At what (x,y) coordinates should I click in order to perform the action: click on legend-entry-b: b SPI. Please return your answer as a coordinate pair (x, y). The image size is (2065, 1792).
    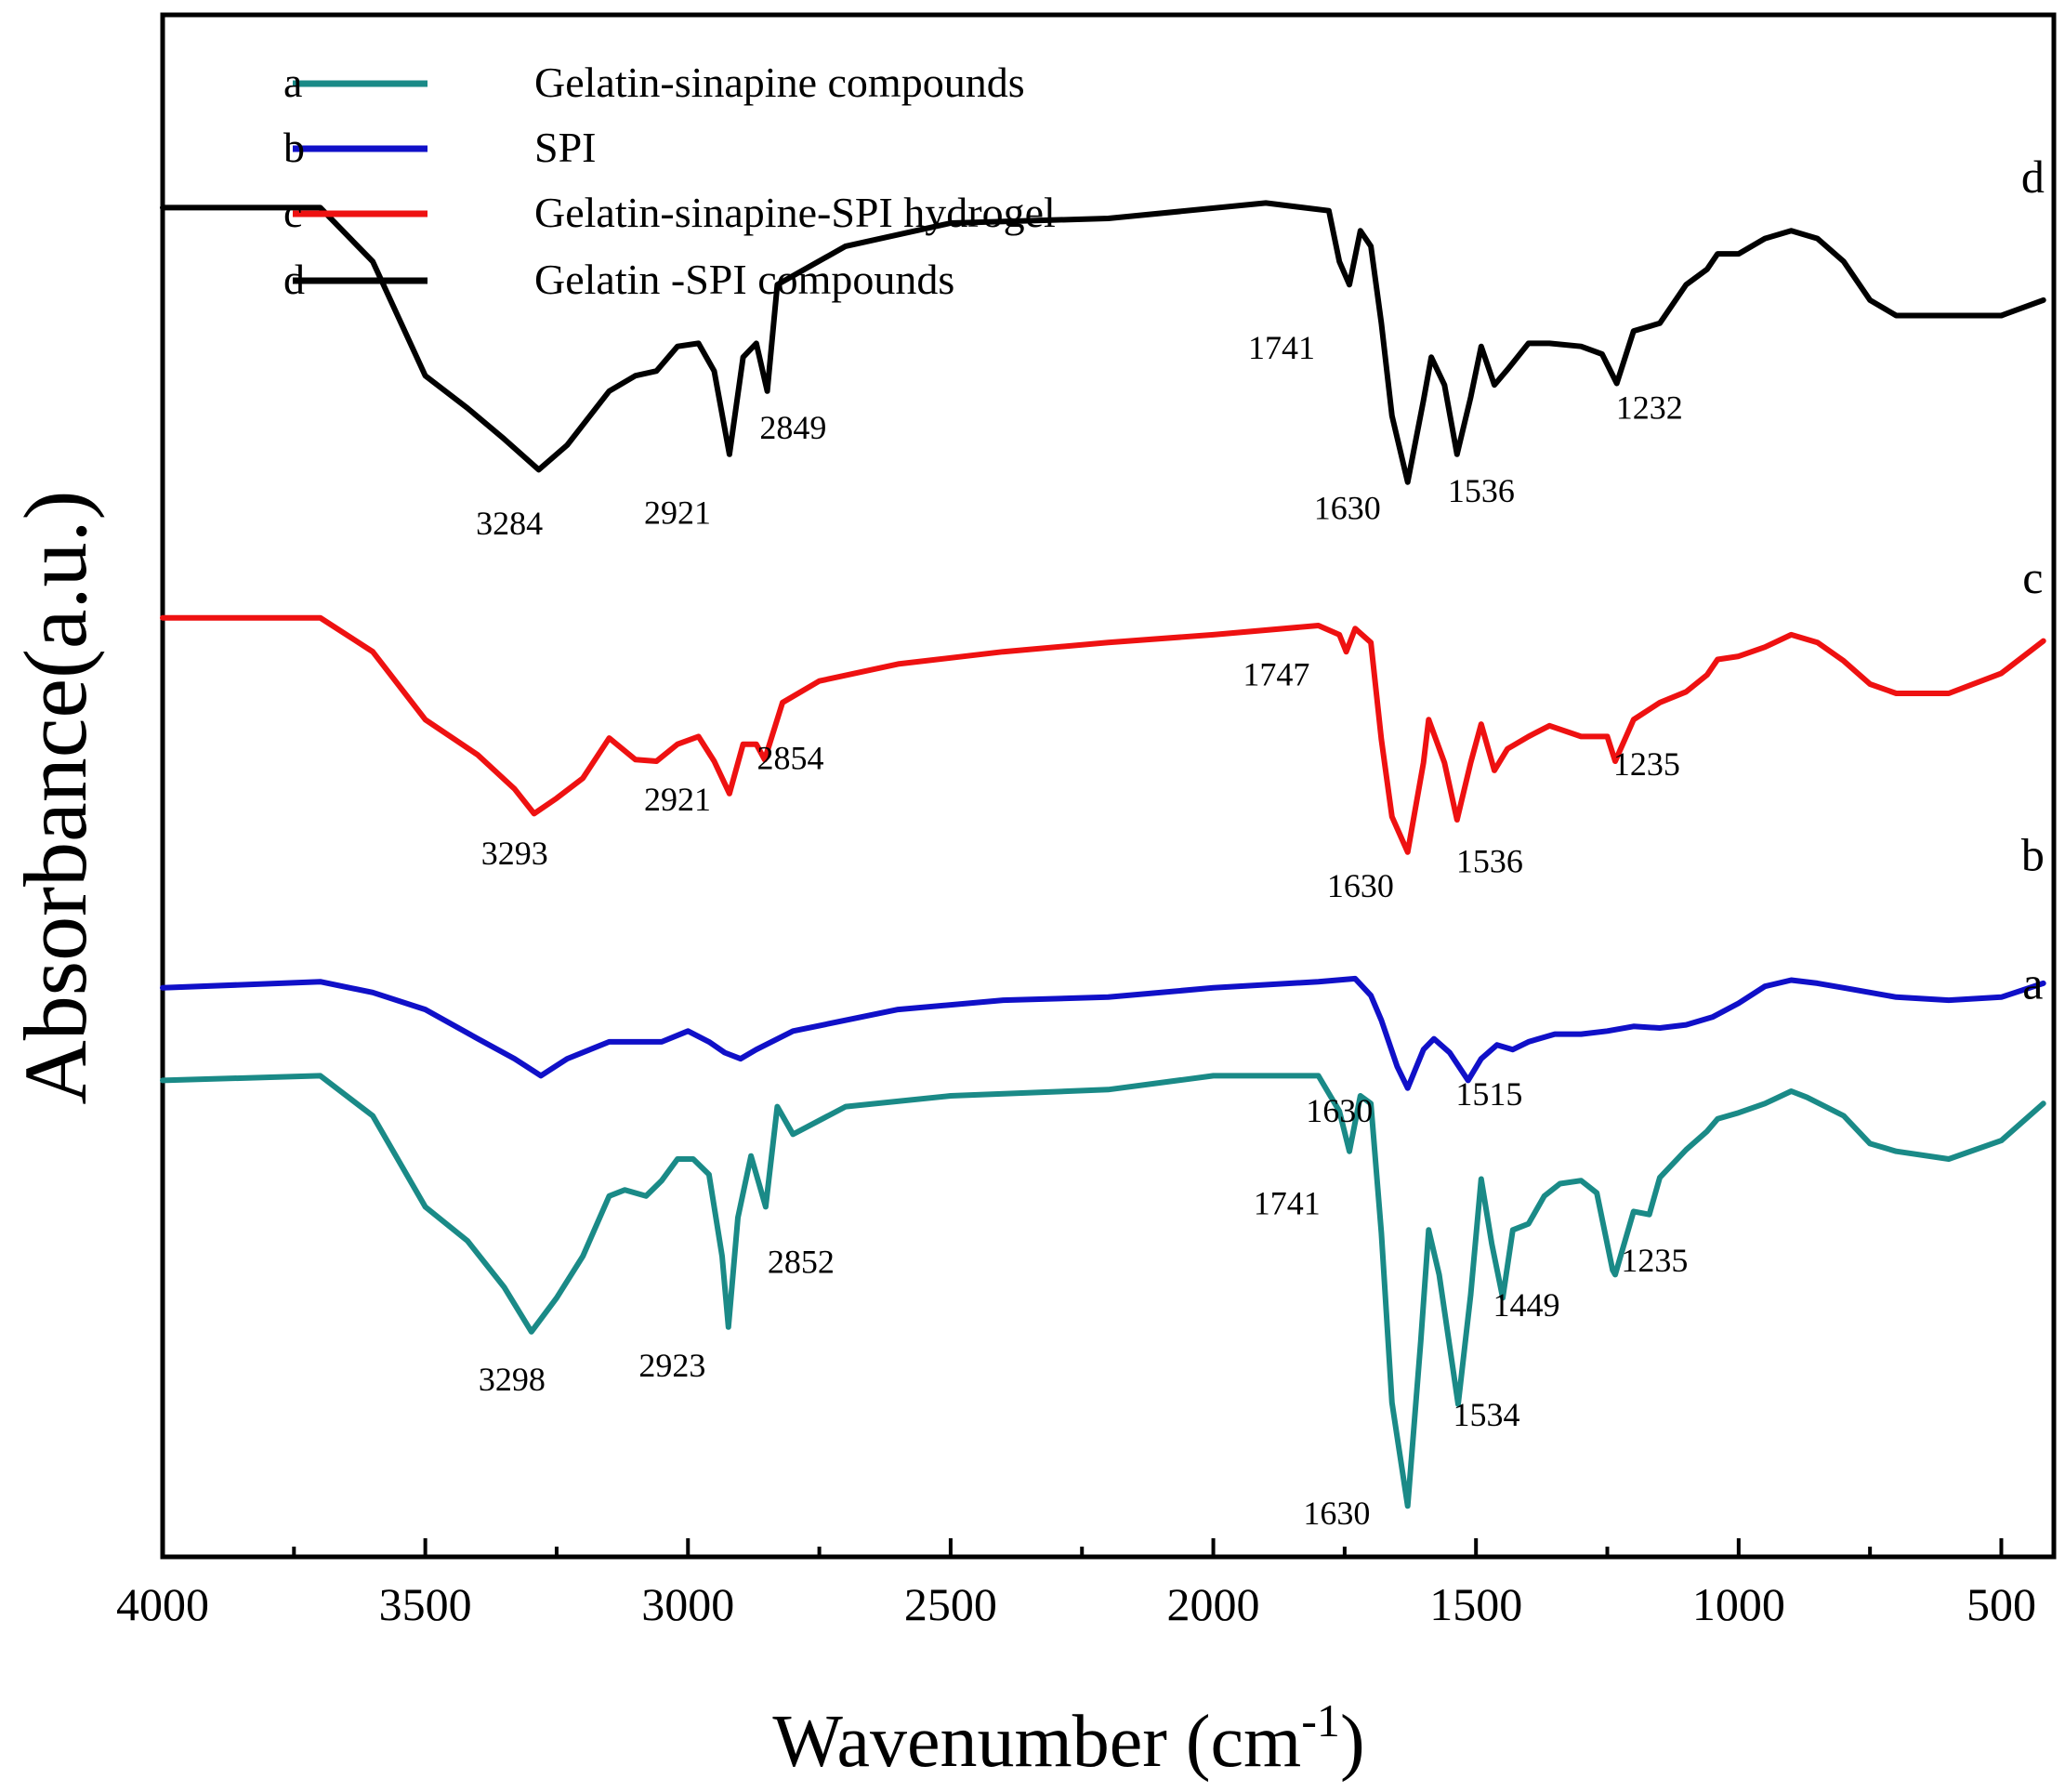
    Looking at the image, I should click on (439, 148).